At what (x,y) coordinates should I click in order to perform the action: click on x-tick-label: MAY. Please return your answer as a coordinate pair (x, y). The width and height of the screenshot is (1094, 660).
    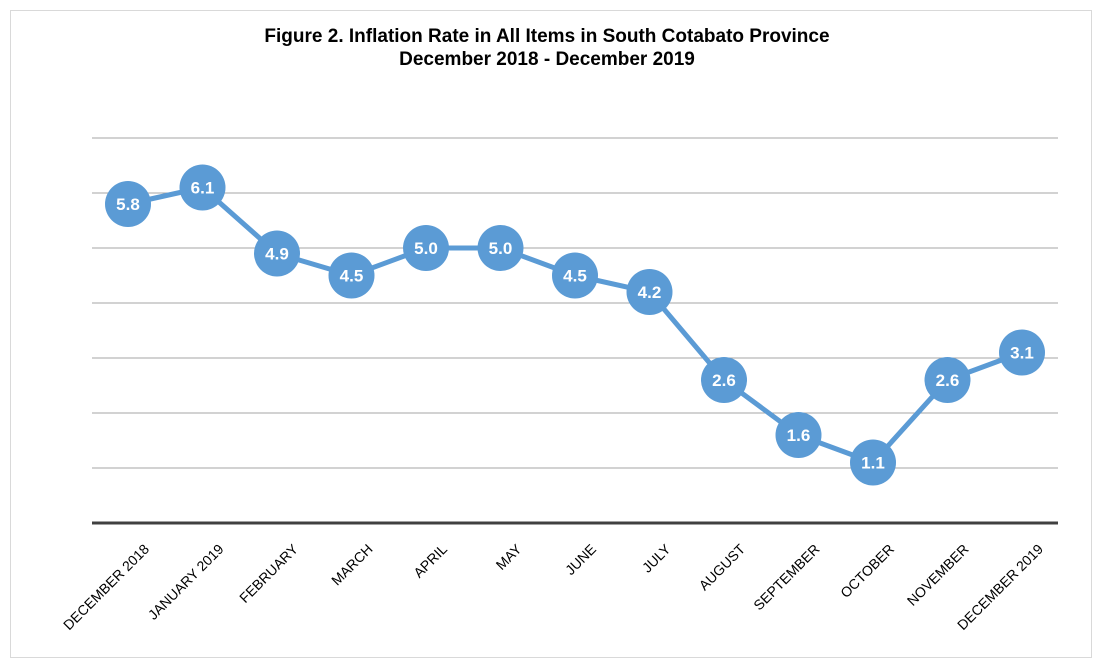
    Looking at the image, I should click on (509, 556).